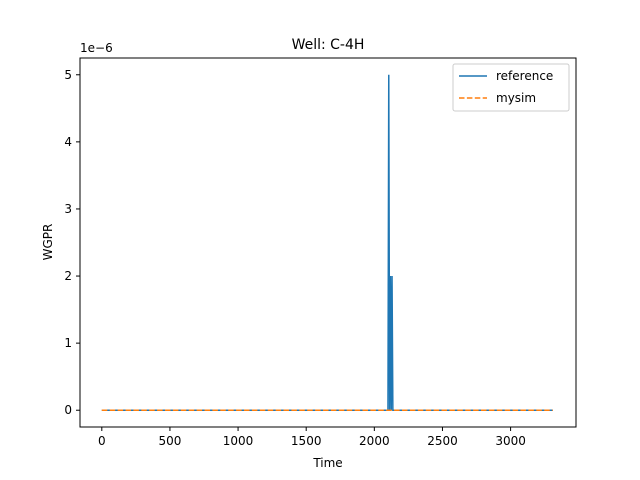 The image size is (640, 480). I want to click on y-axis-multiplier: 1e−6, so click(96, 48).